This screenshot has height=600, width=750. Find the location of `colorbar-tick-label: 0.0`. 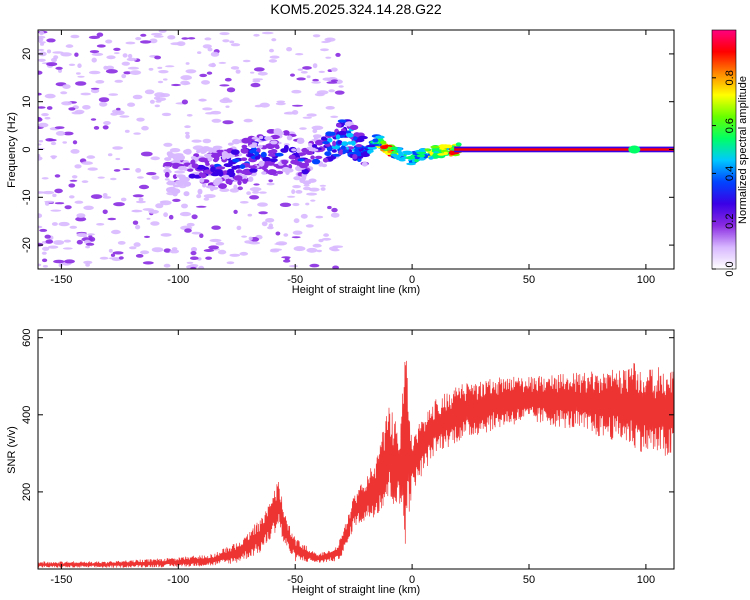

colorbar-tick-label: 0.0 is located at coordinates (730, 268).